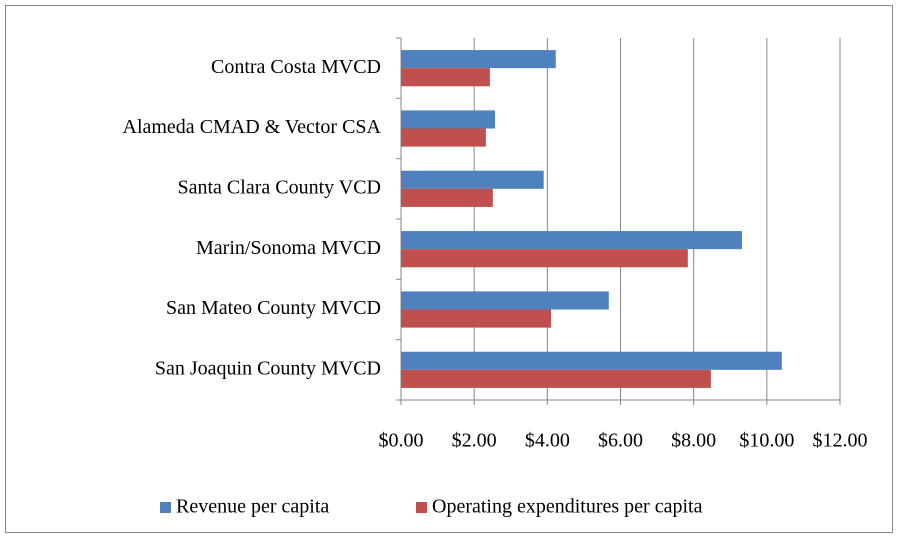  I want to click on x-tick-label: $6.00, so click(620, 441).